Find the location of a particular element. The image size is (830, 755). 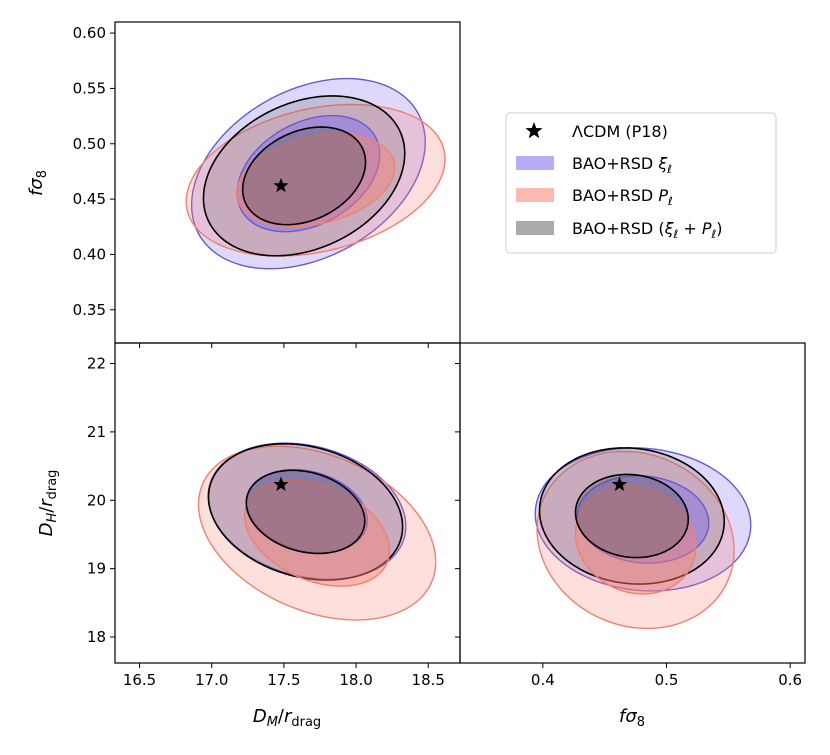

legend-swatch-comb is located at coordinates (535, 228).